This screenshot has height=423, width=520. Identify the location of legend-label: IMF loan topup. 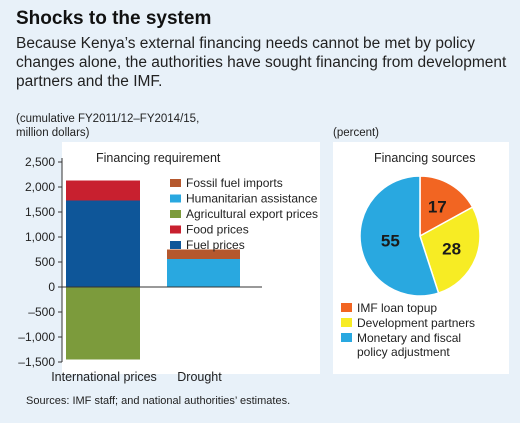
(397, 308).